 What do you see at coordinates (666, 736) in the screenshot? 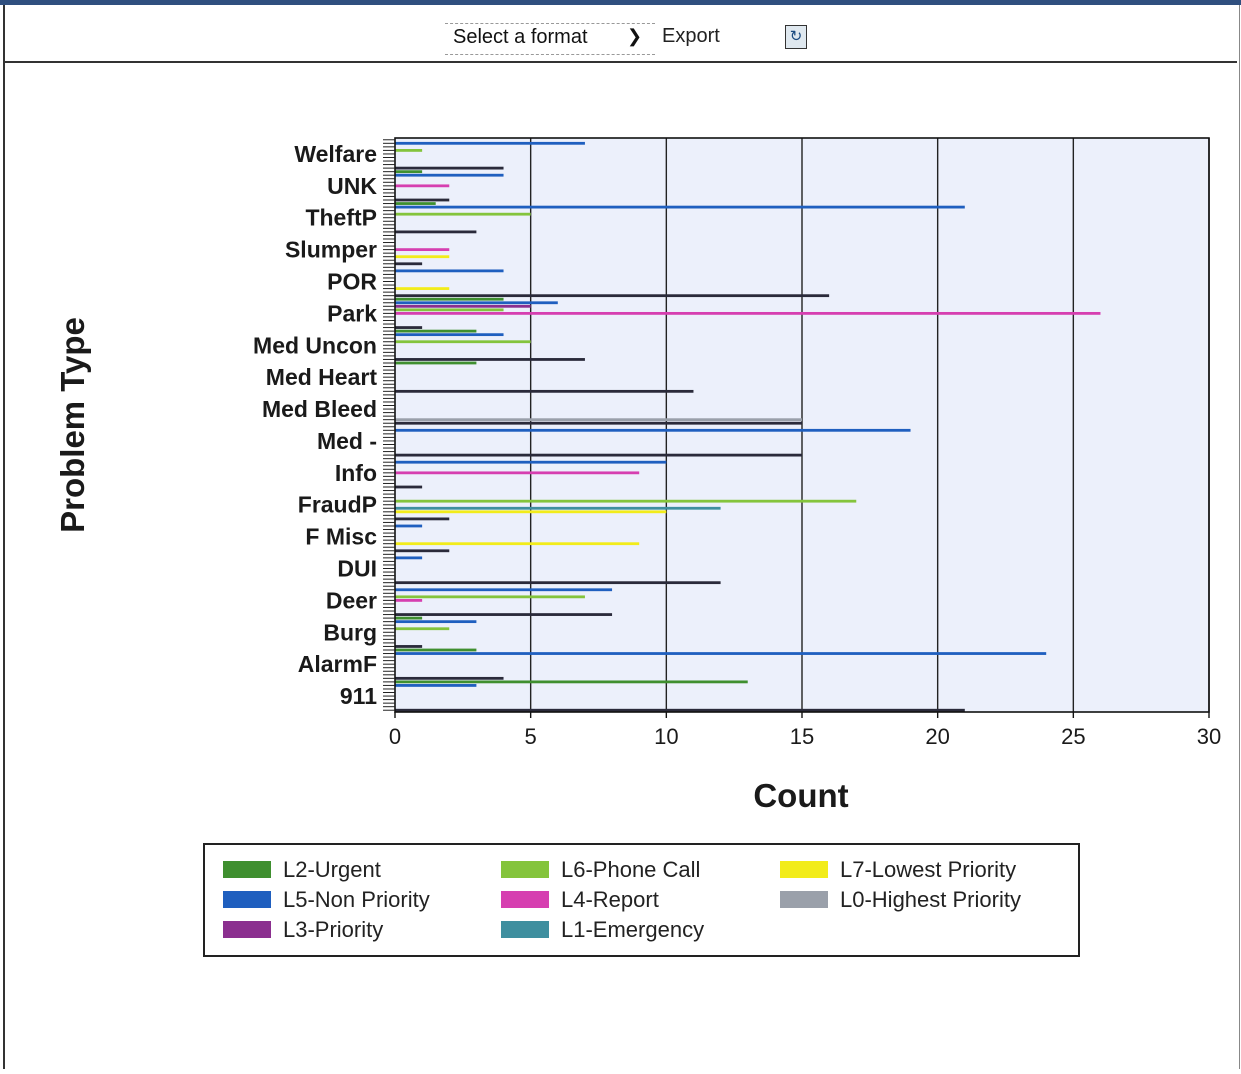
I see `x-tick-label: 10` at bounding box center [666, 736].